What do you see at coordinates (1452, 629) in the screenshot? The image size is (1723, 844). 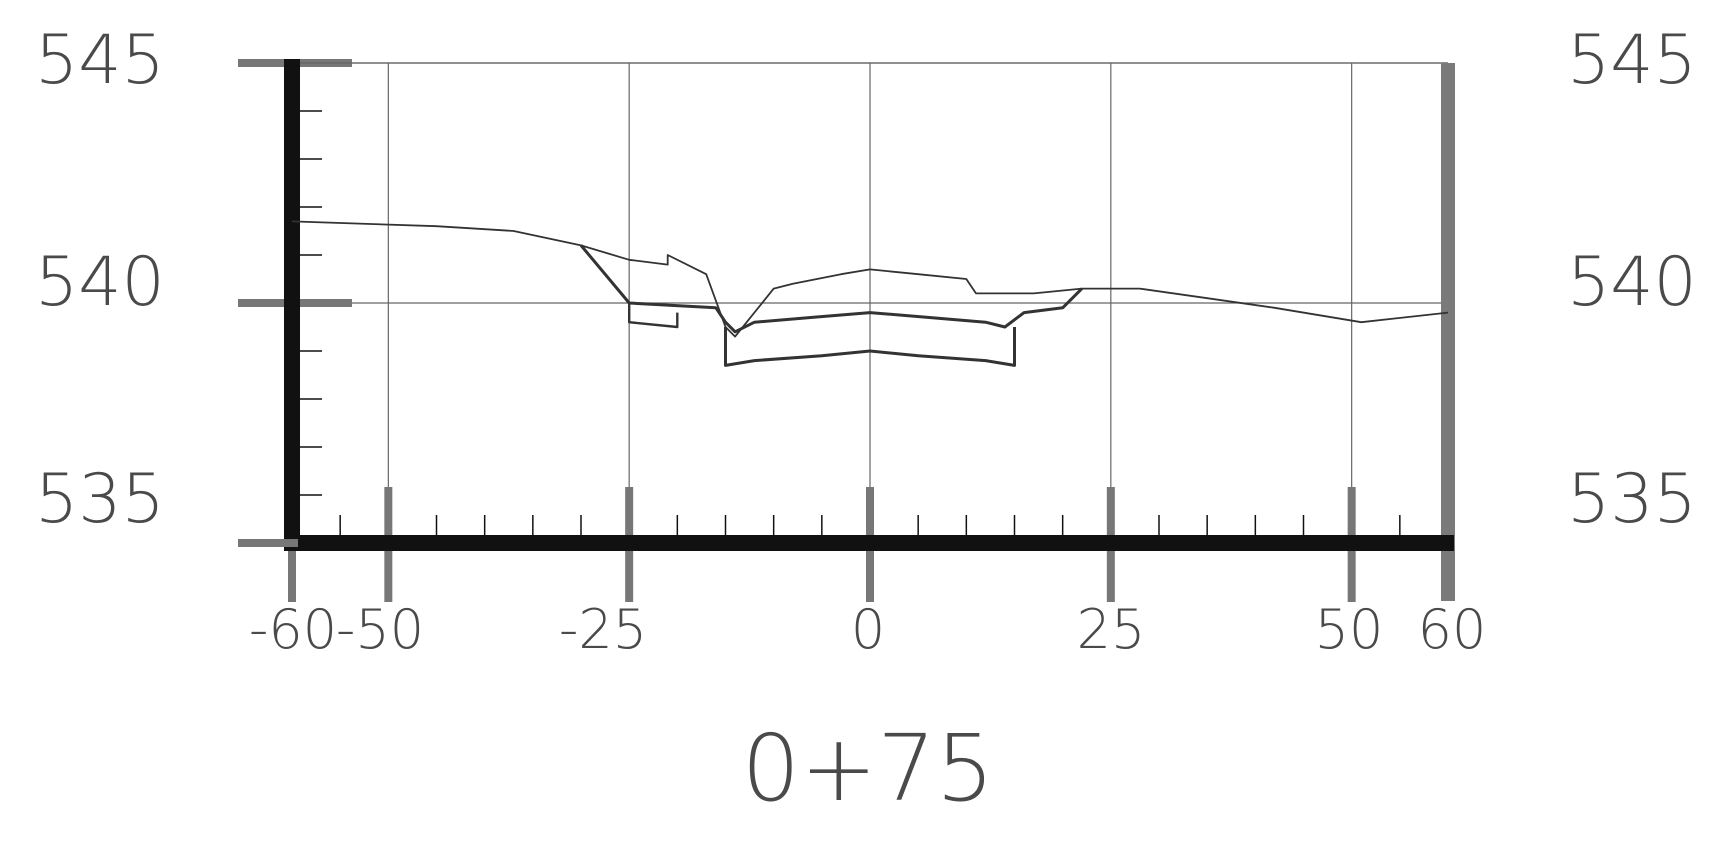 I see `offset-label-60: 60` at bounding box center [1452, 629].